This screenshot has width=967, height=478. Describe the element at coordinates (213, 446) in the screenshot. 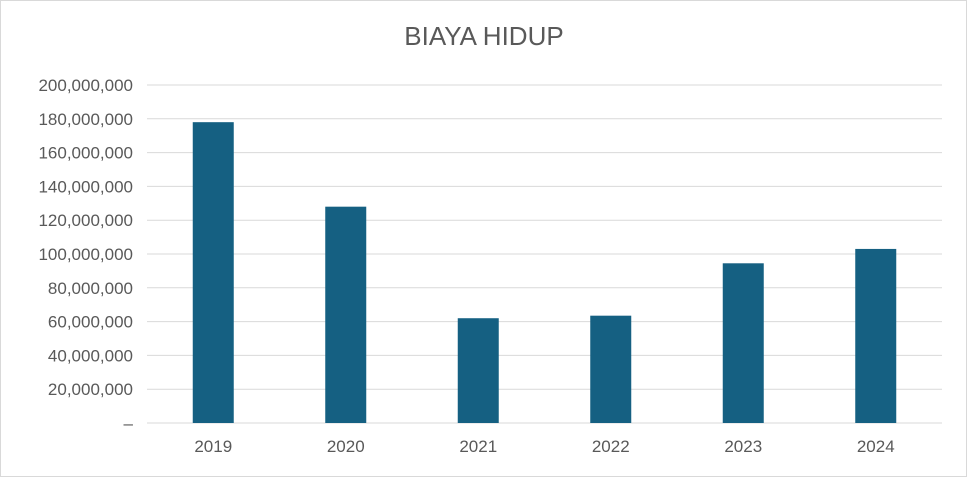

I see `x-tick-label: 2019` at that location.